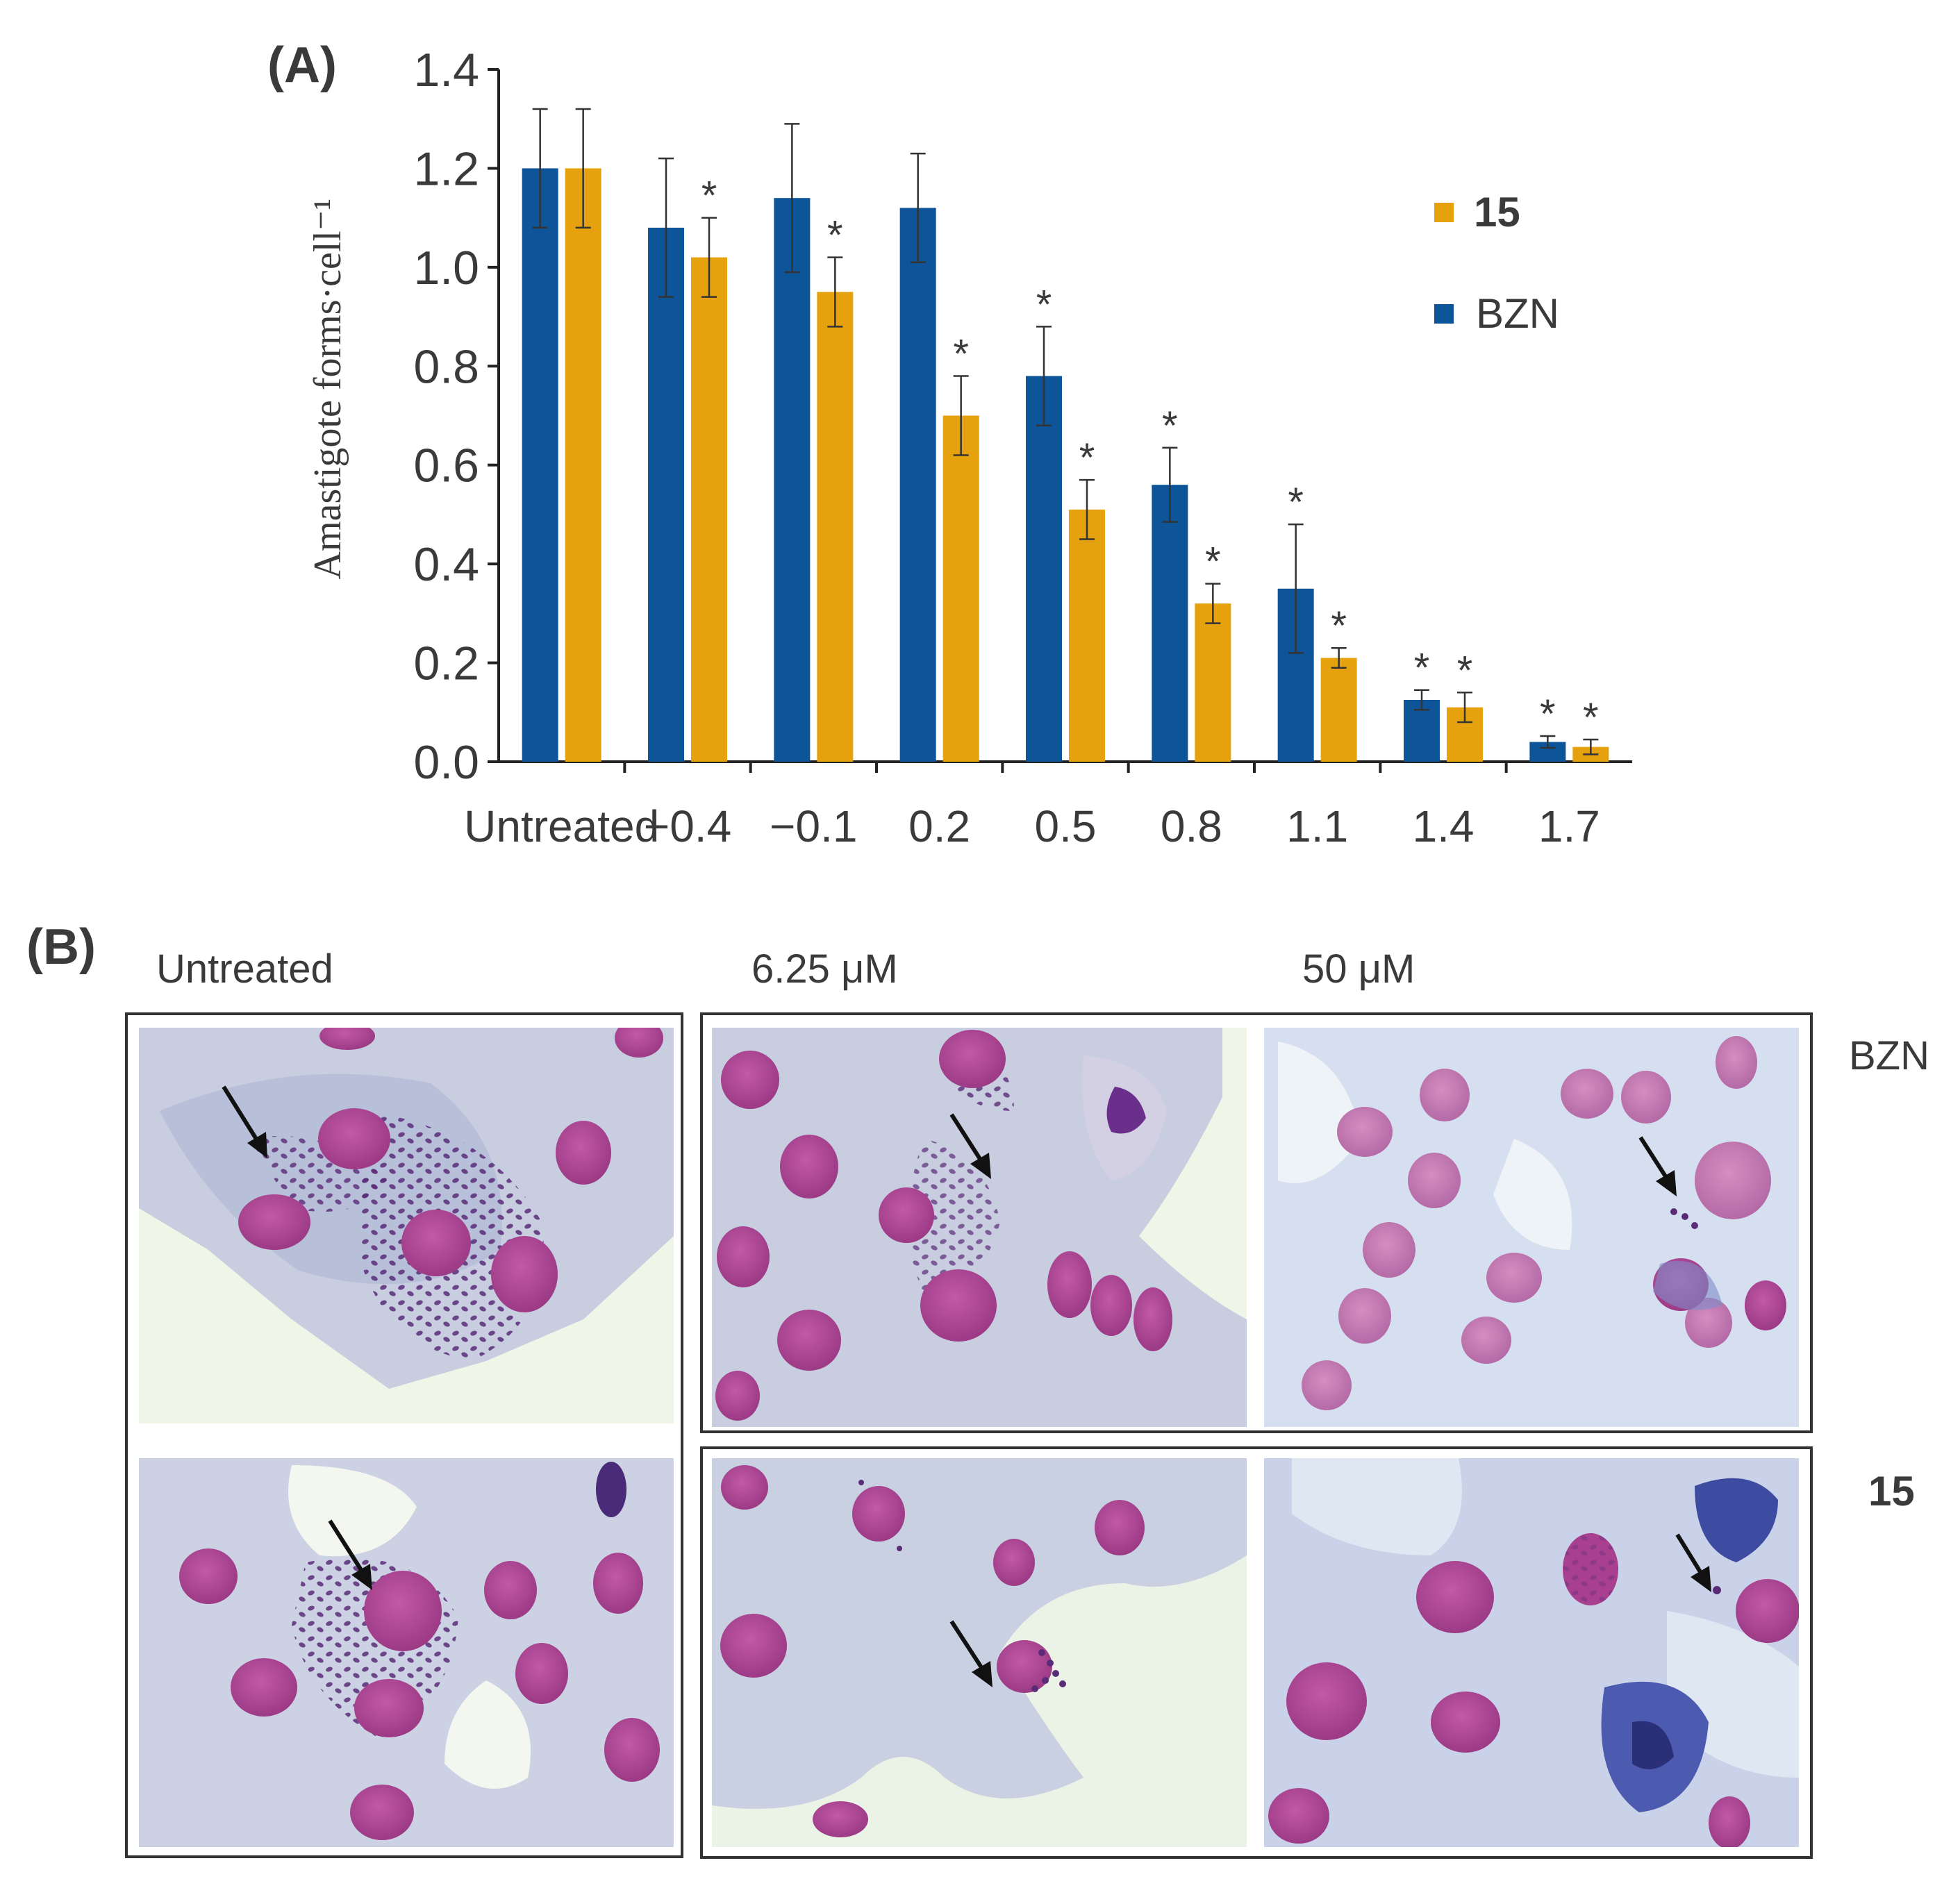 This screenshot has height=1904, width=1960. Describe the element at coordinates (446, 763) in the screenshot. I see `y-tick-label: 0.0` at that location.